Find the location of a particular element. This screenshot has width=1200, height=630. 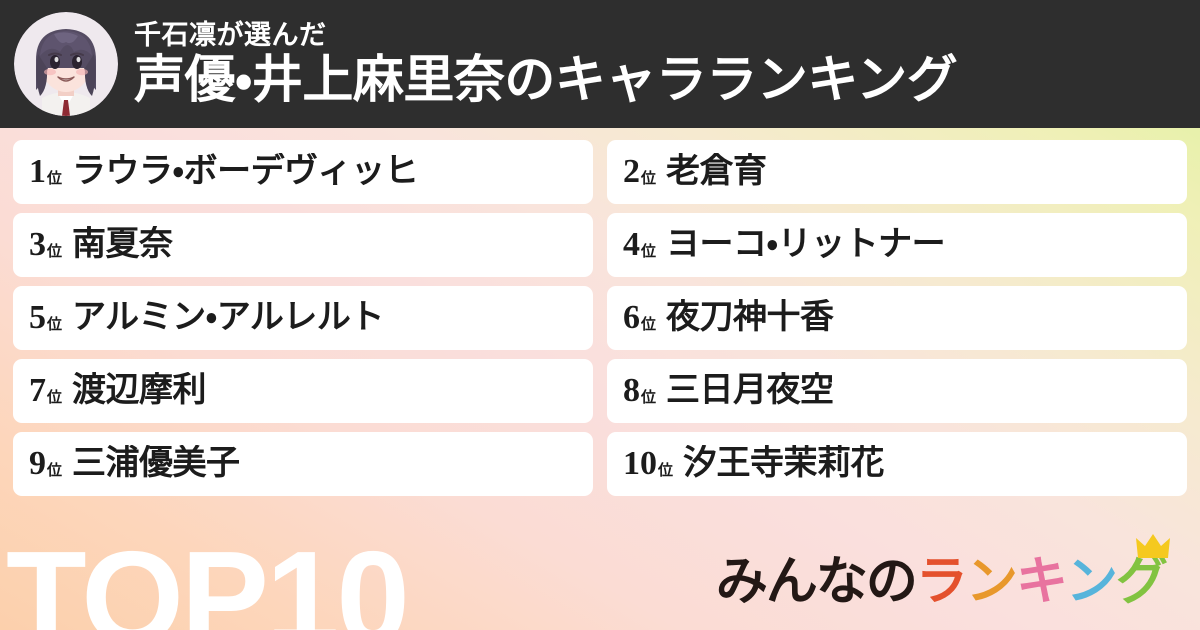

anime-avatar-icon is located at coordinates (66, 64).